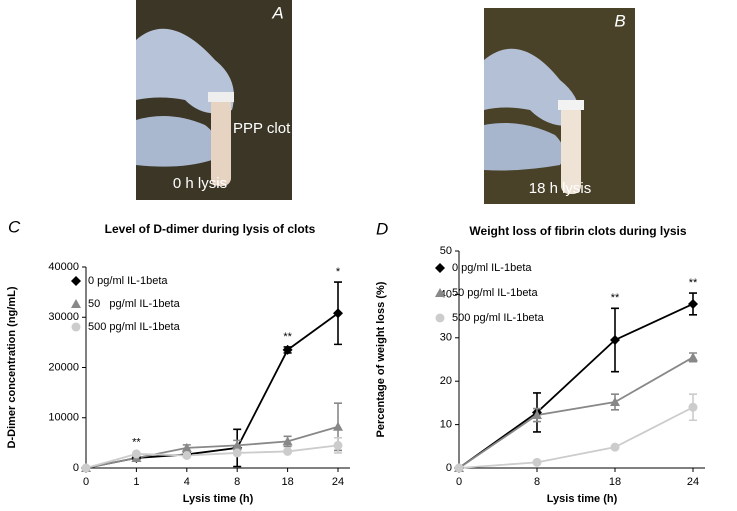  What do you see at coordinates (446, 294) in the screenshot?
I see `y-tick-label: 40` at bounding box center [446, 294].